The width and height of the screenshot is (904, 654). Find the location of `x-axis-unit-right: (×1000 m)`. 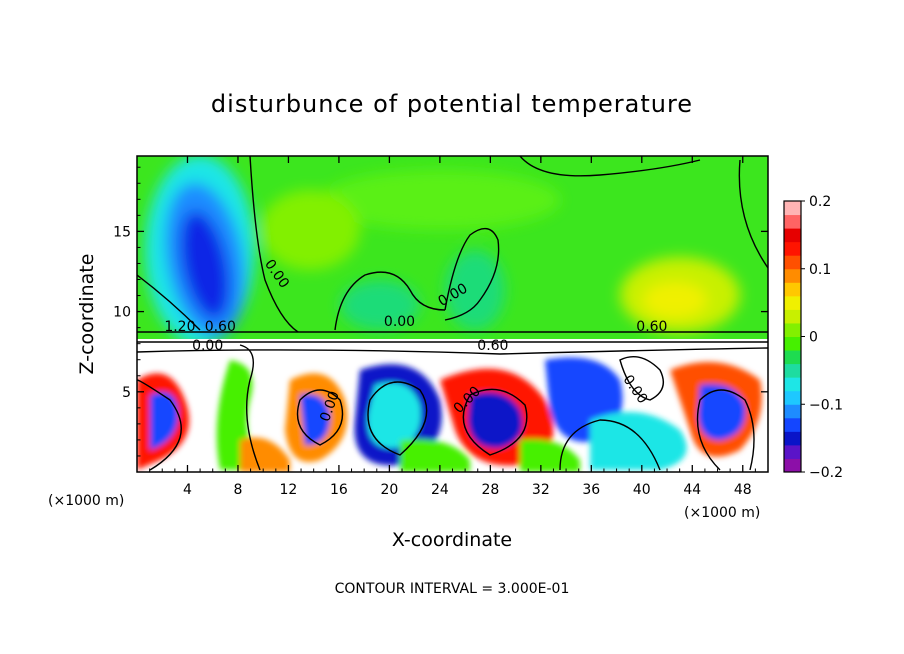

x-axis-unit-right: (×1000 m) is located at coordinates (722, 513).